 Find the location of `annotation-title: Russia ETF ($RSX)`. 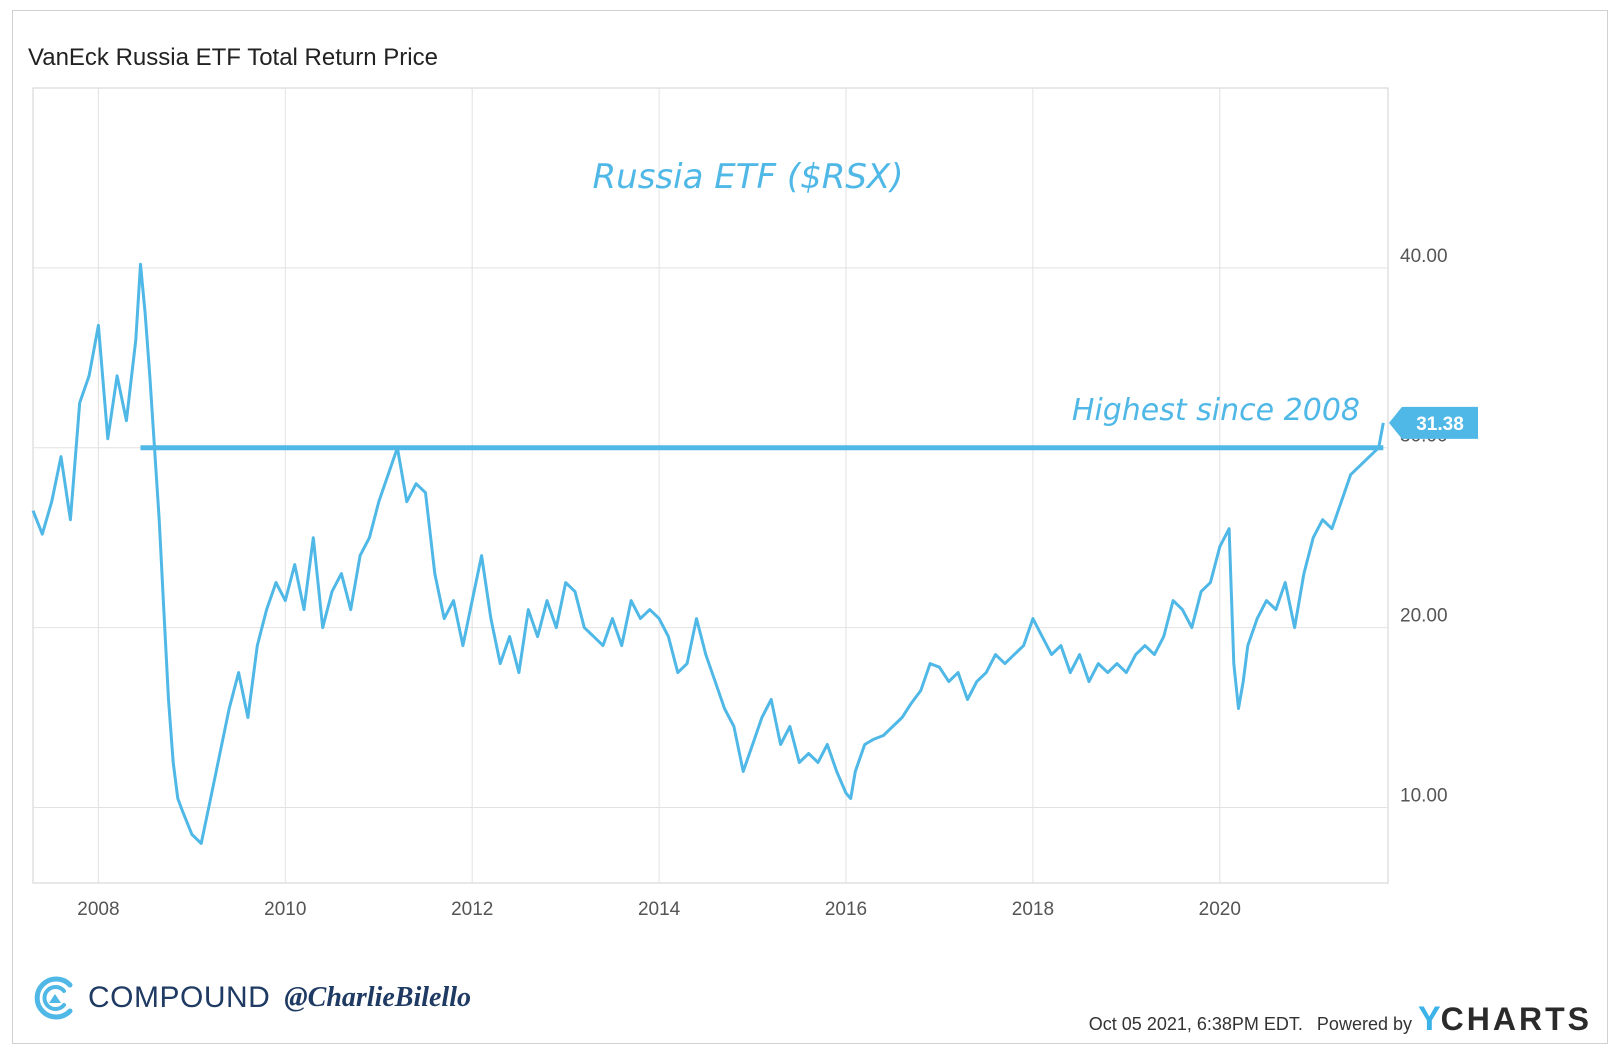

annotation-title: Russia ETF ($RSX) is located at coordinates (748, 177).